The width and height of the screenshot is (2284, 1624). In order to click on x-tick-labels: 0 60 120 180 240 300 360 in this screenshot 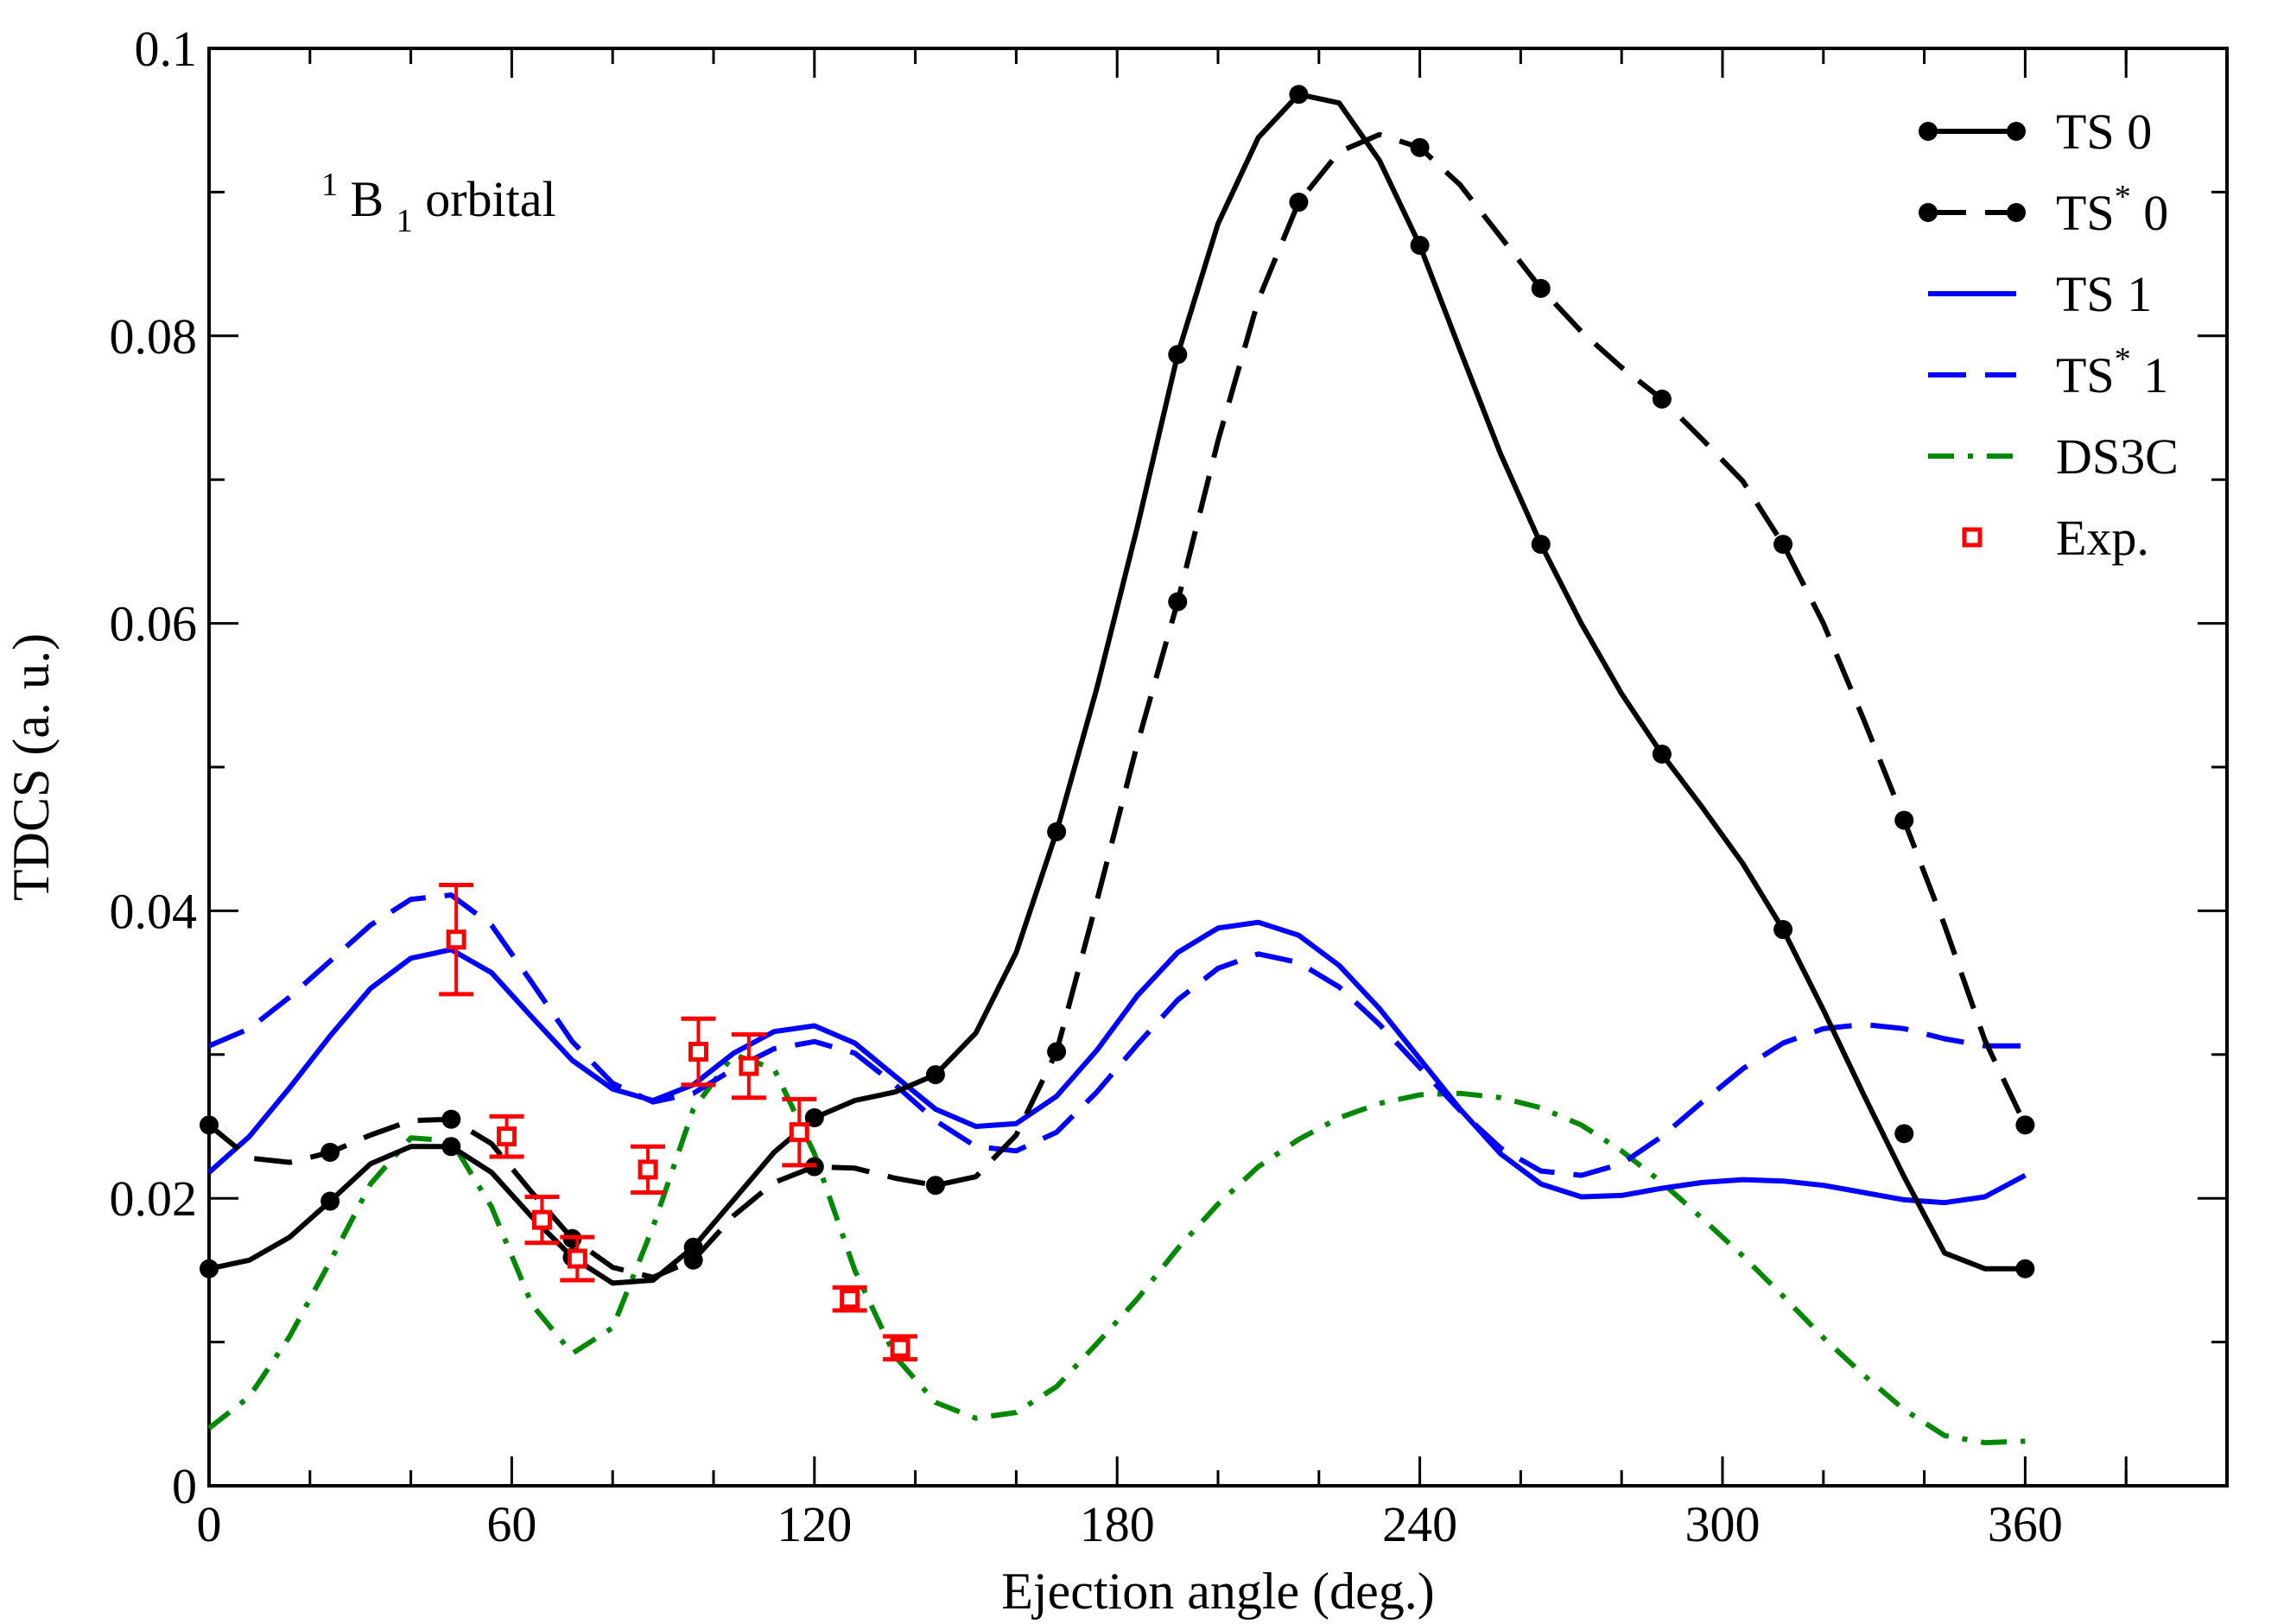, I will do `click(1130, 1524)`.